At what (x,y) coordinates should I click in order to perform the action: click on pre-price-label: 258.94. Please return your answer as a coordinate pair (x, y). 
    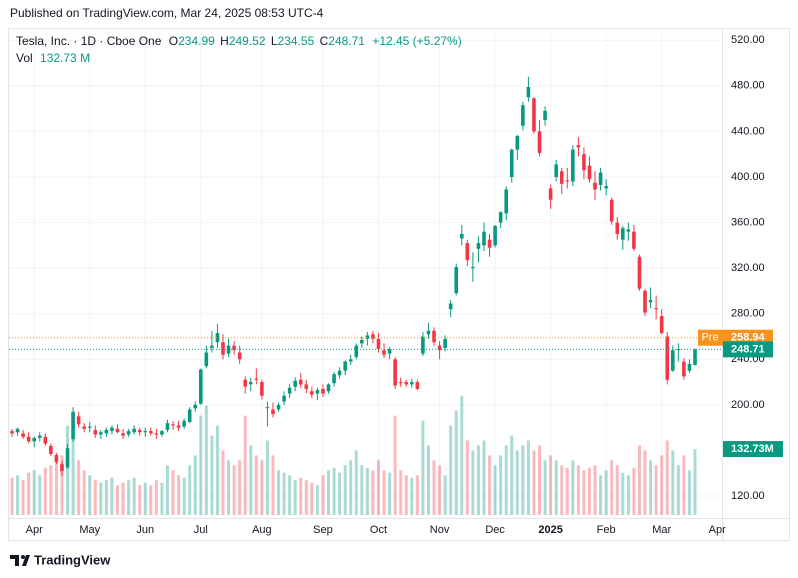
    Looking at the image, I should click on (748, 338).